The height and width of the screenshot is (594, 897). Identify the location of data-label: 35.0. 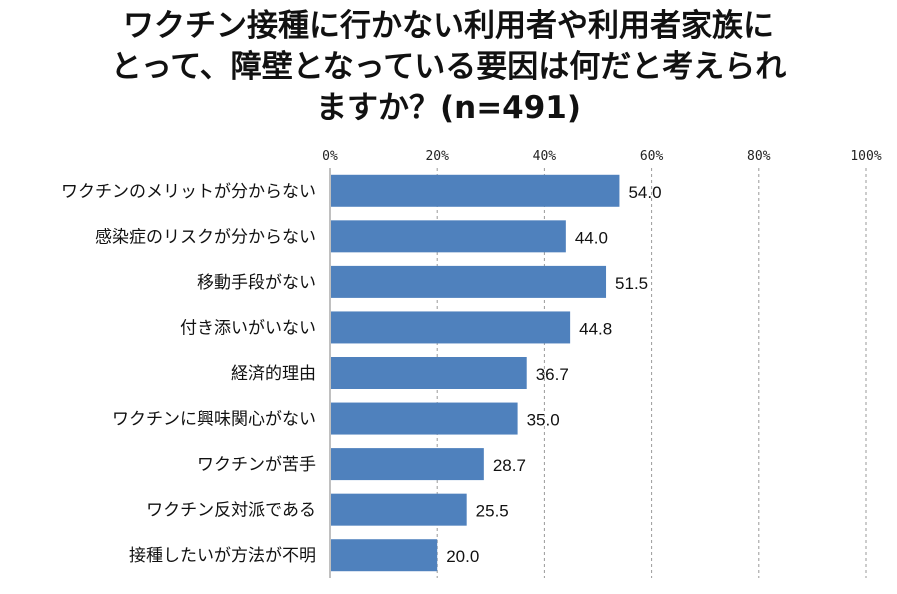
(543, 420).